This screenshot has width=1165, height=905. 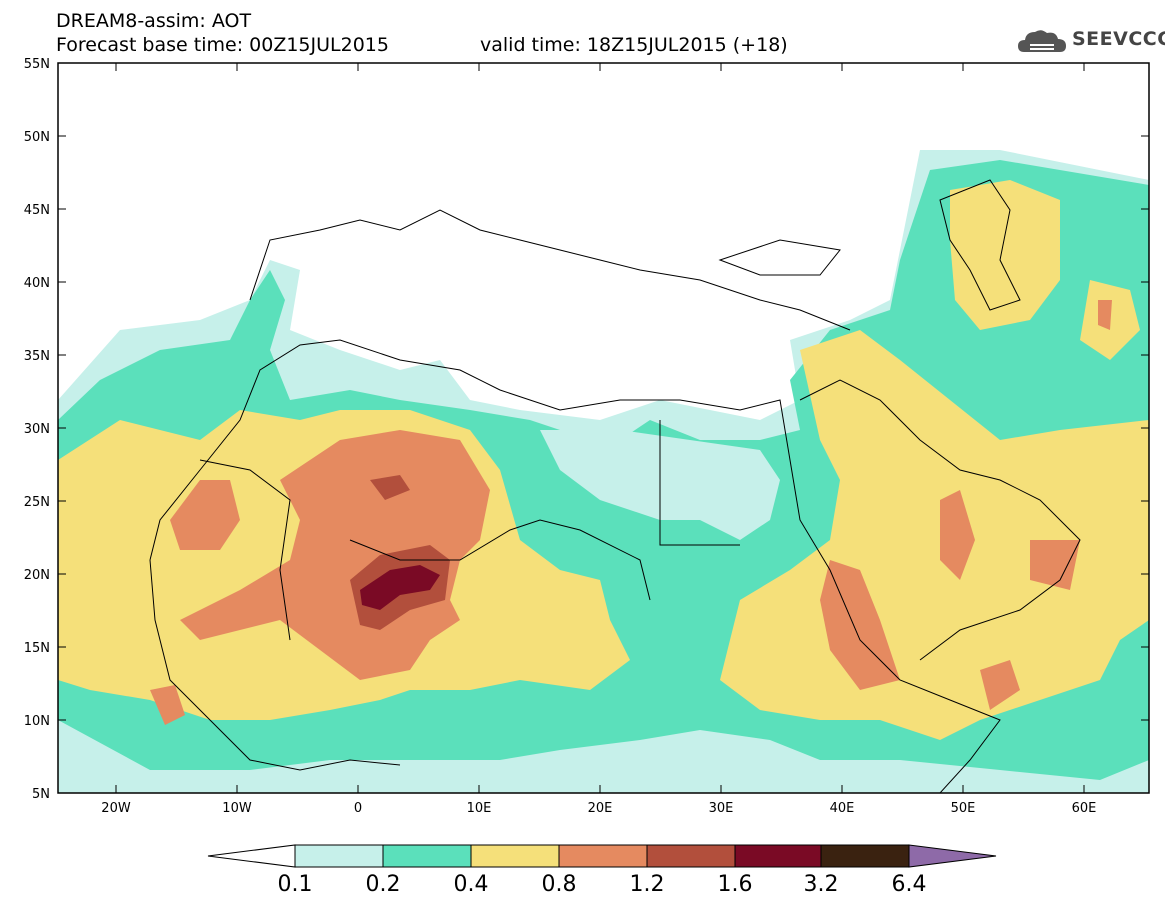 What do you see at coordinates (842, 808) in the screenshot?
I see `lon-label: 40E` at bounding box center [842, 808].